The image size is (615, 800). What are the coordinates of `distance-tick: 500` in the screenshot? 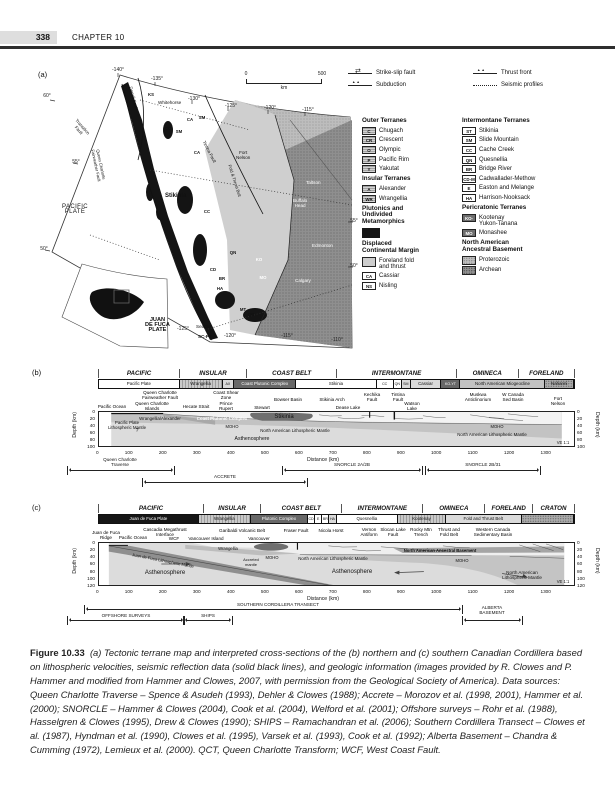 It's located at (264, 591).